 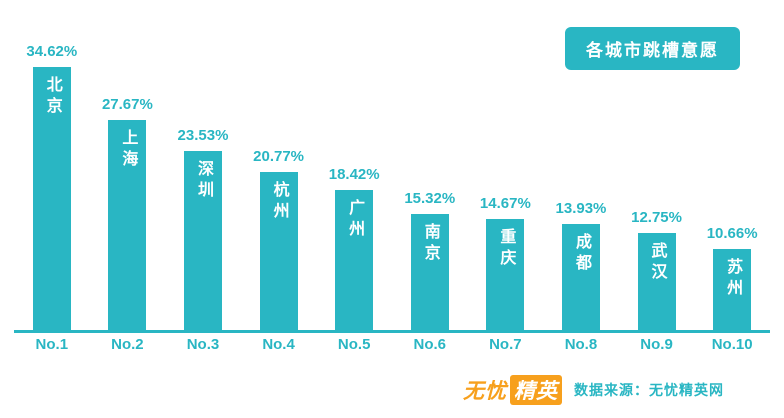 What do you see at coordinates (430, 179) in the screenshot?
I see `bar-column: 15.32% 南京` at bounding box center [430, 179].